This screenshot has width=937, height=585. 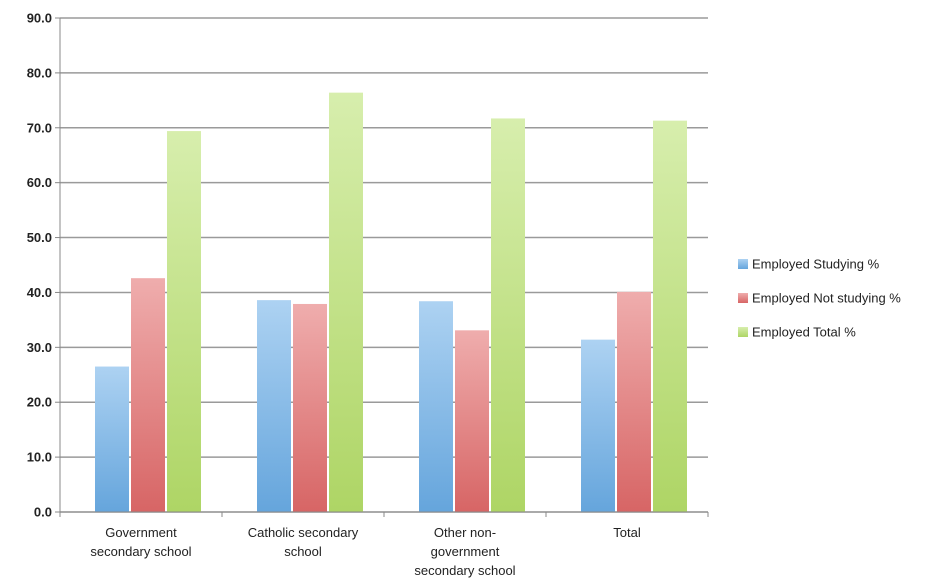 I want to click on y-tick-label: 0.0, so click(x=43, y=512).